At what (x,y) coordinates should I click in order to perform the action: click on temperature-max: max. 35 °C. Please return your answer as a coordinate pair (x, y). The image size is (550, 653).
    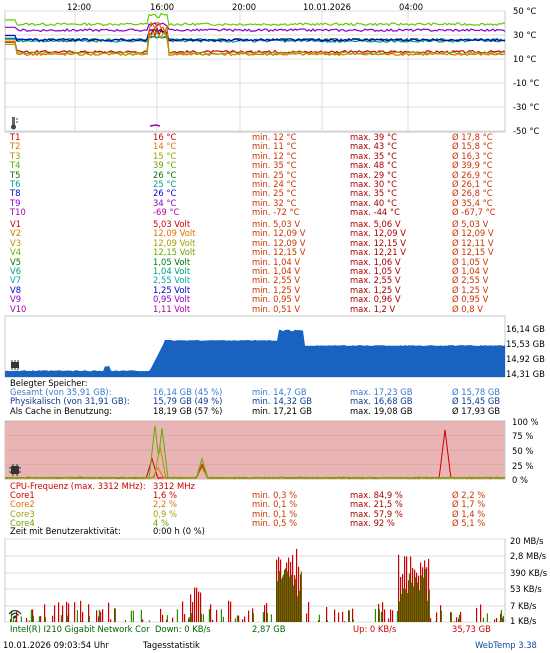
    Looking at the image, I should click on (373, 155).